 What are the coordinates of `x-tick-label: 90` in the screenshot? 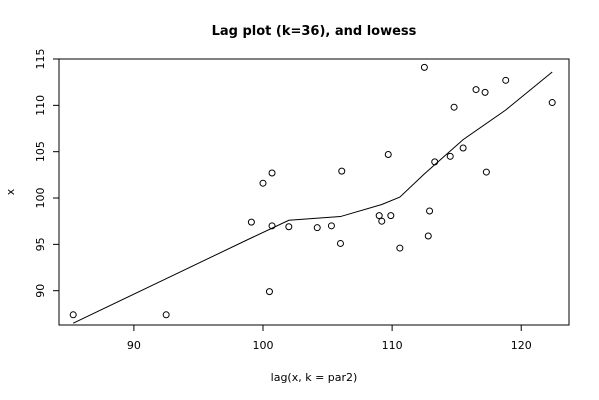 It's located at (134, 345).